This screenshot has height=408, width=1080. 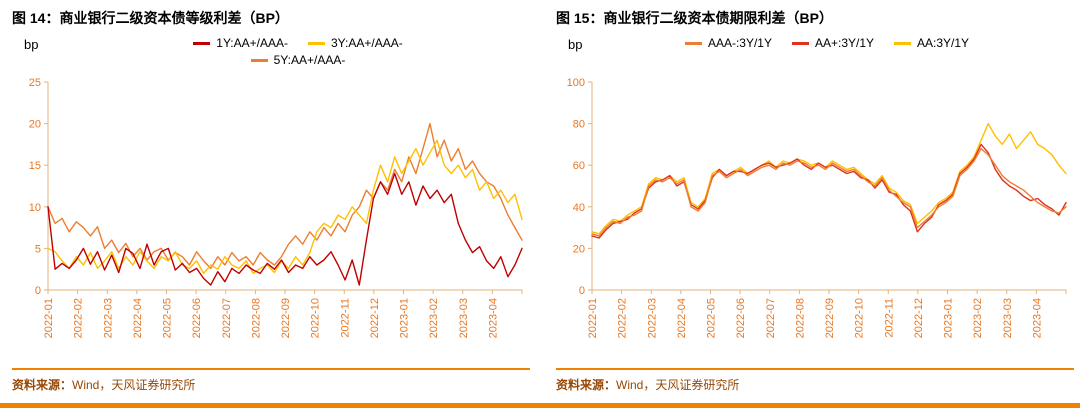 I want to click on legend-item: AAA-:3Y/1Y, so click(x=728, y=43).